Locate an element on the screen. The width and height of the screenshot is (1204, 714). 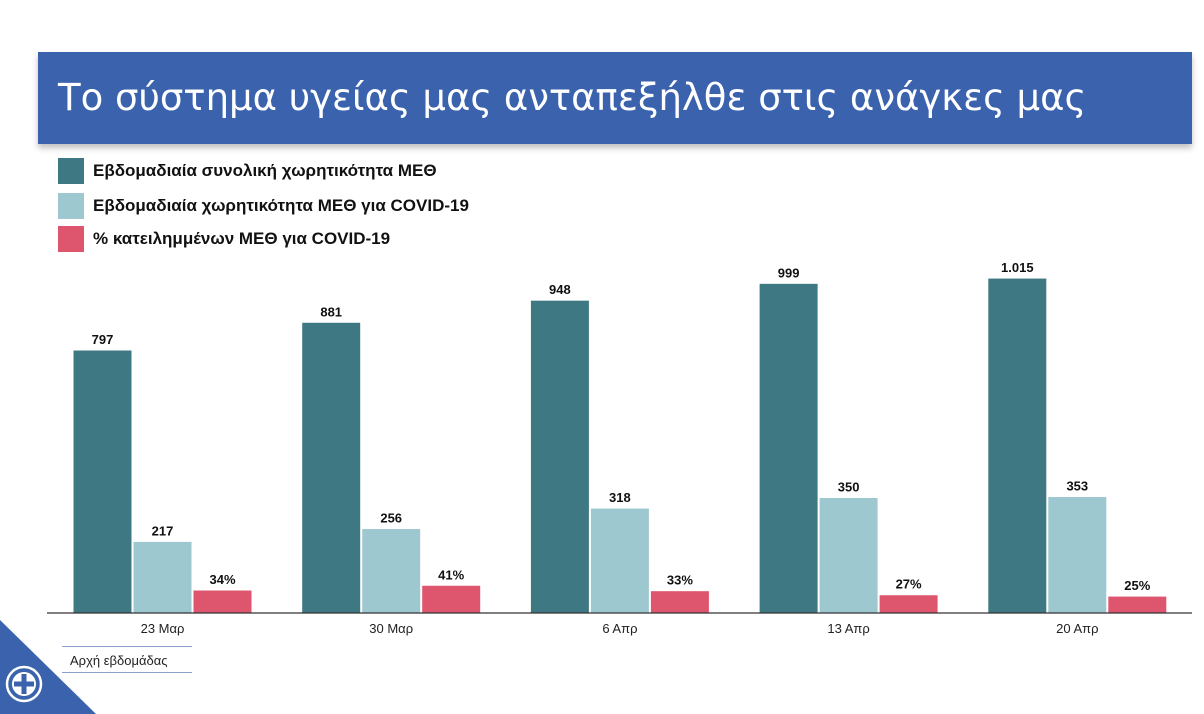
legend-label-pct: % κατειλημμένων ΜΕΘ για COVID-19 is located at coordinates (242, 238).